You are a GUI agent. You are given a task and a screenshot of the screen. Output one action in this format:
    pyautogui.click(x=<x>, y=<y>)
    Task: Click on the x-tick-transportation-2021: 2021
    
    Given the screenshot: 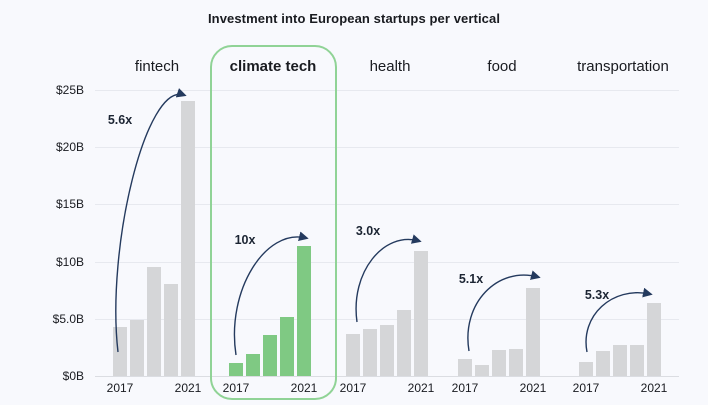 What is the action you would take?
    pyautogui.click(x=654, y=388)
    